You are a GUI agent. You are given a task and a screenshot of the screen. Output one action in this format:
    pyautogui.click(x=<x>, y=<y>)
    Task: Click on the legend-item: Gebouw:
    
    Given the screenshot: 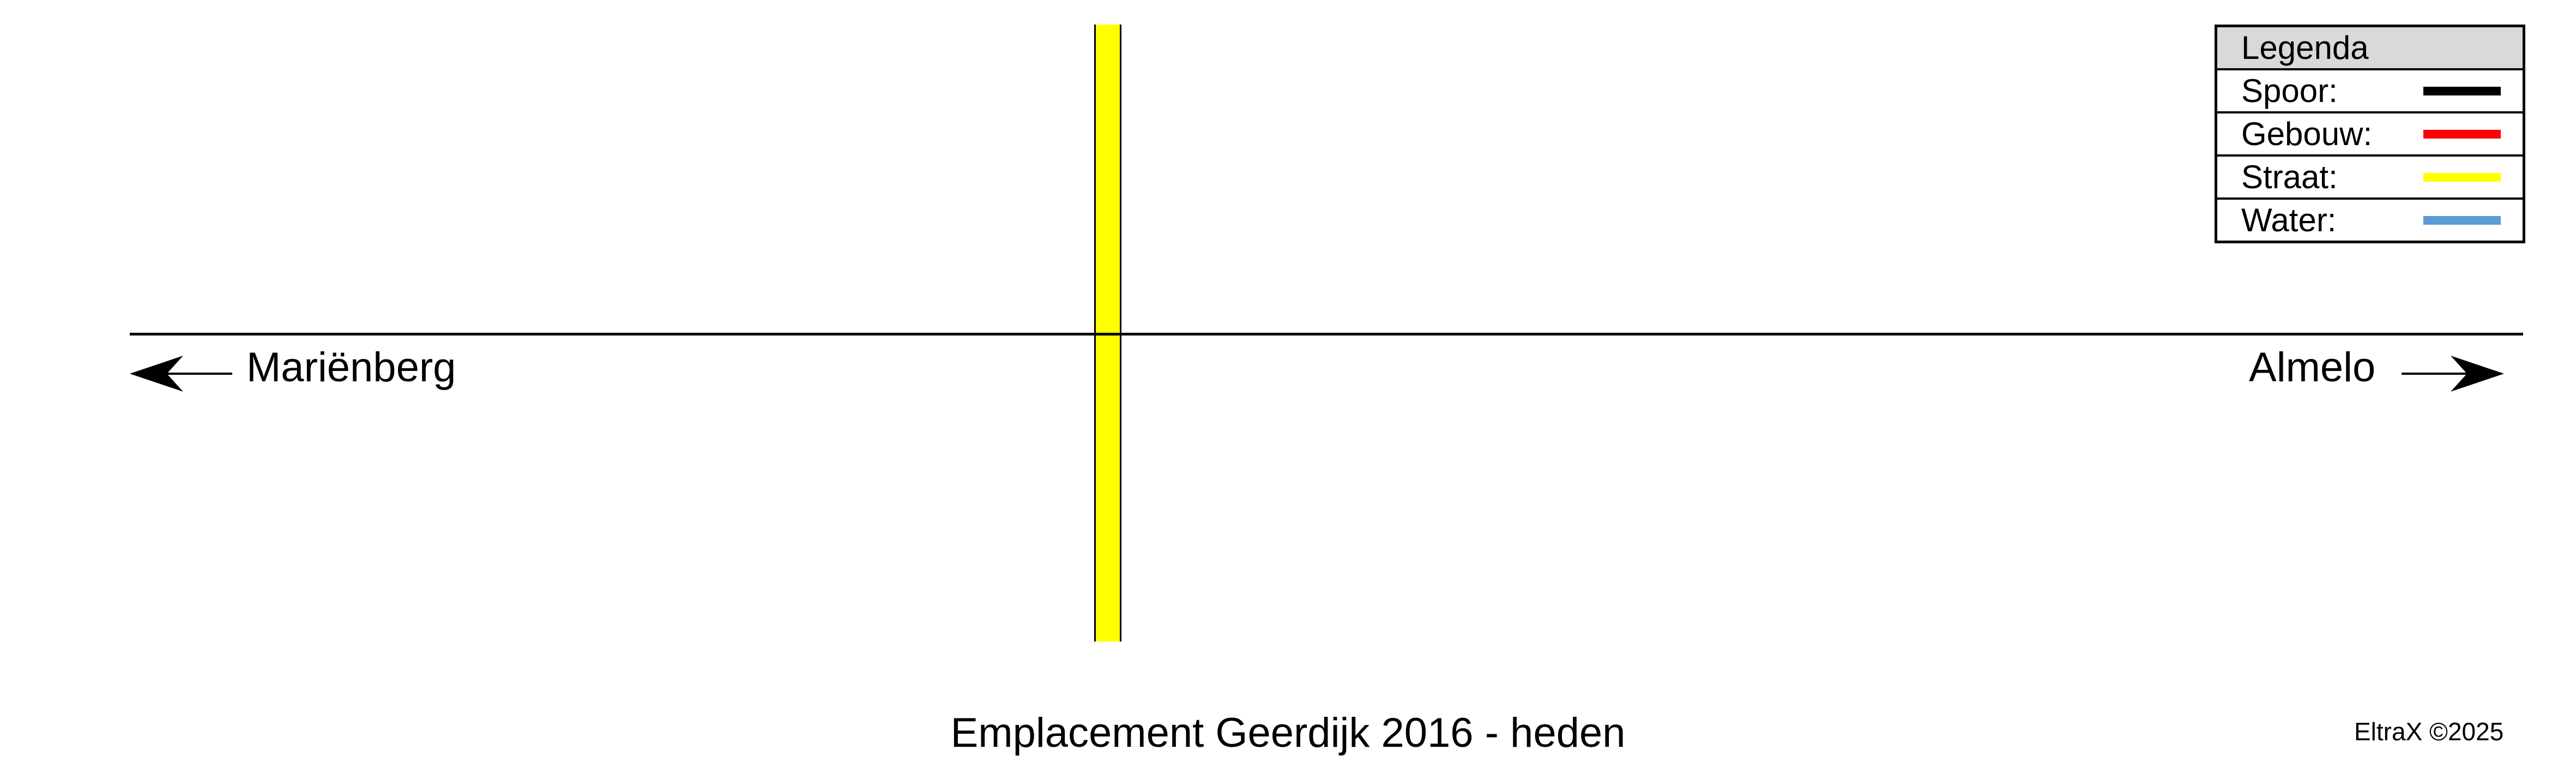 What is the action you would take?
    pyautogui.click(x=2370, y=132)
    